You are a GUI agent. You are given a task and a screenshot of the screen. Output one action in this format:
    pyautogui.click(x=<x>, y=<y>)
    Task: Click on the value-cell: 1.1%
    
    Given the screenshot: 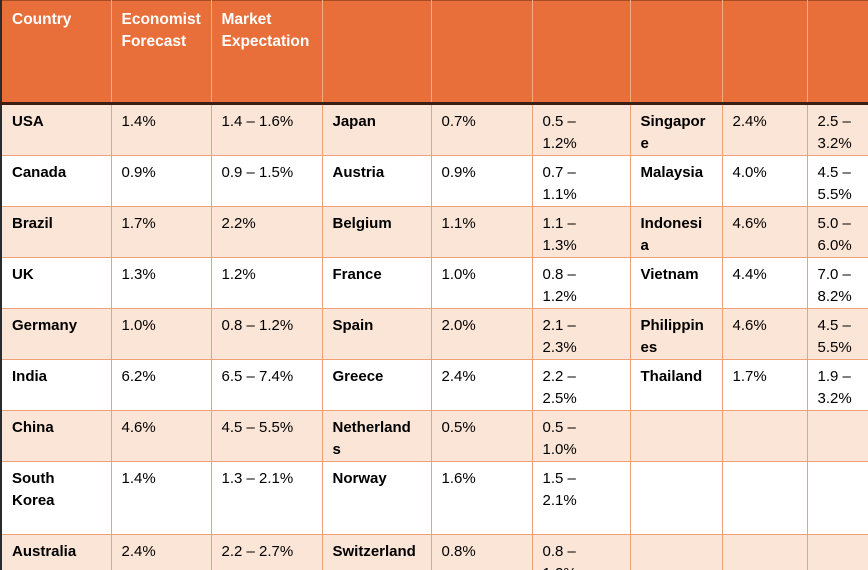 What is the action you would take?
    pyautogui.click(x=481, y=232)
    